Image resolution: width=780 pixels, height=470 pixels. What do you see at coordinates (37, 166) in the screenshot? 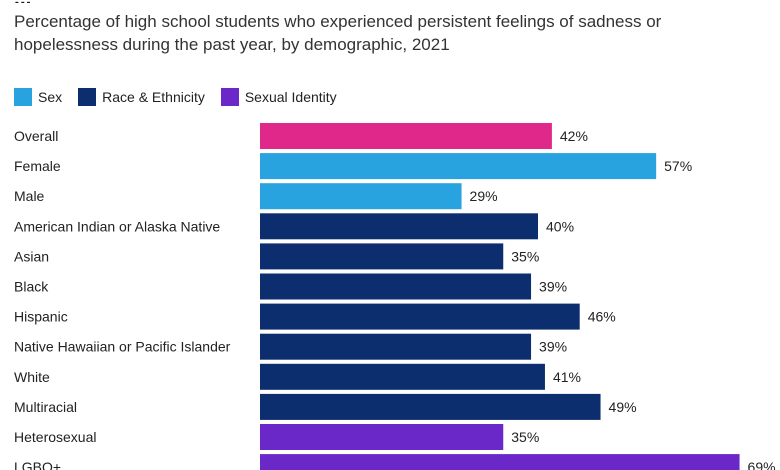
I see `category-label-female: Female` at bounding box center [37, 166].